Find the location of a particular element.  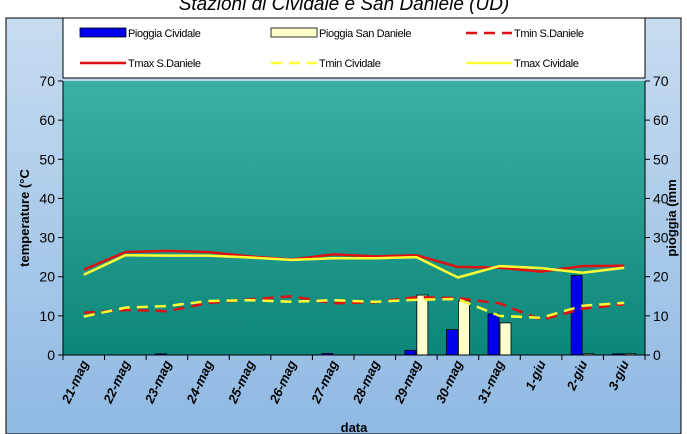

line-tmax-s-daniele is located at coordinates (354, 261).